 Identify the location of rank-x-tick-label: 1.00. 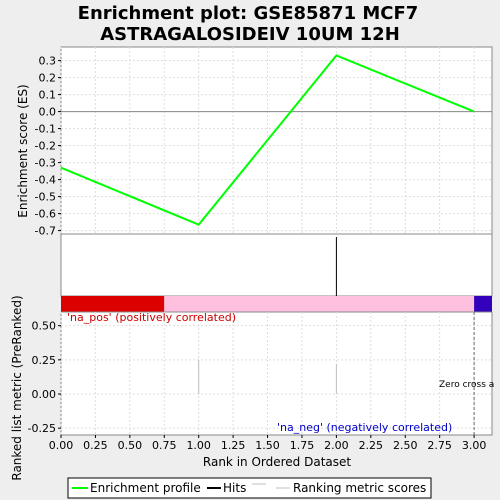
(198, 445).